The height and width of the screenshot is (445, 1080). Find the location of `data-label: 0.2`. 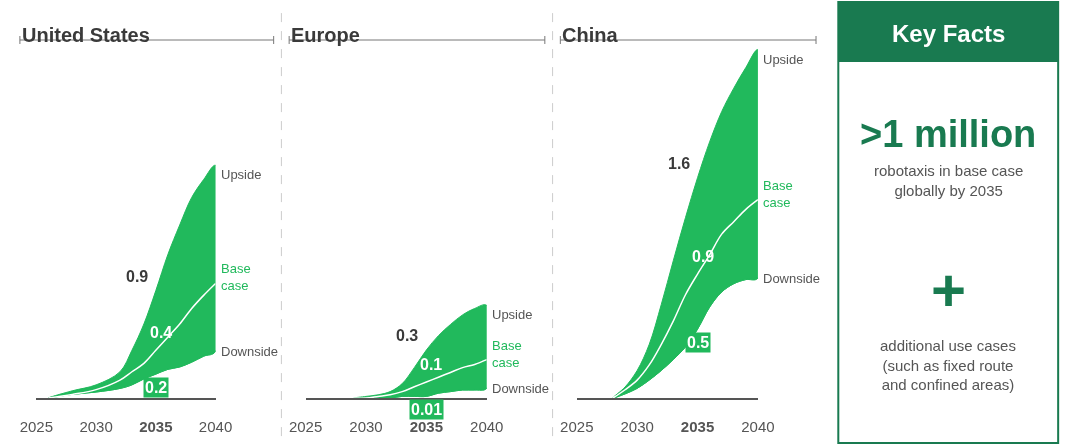

data-label: 0.2 is located at coordinates (156, 387).